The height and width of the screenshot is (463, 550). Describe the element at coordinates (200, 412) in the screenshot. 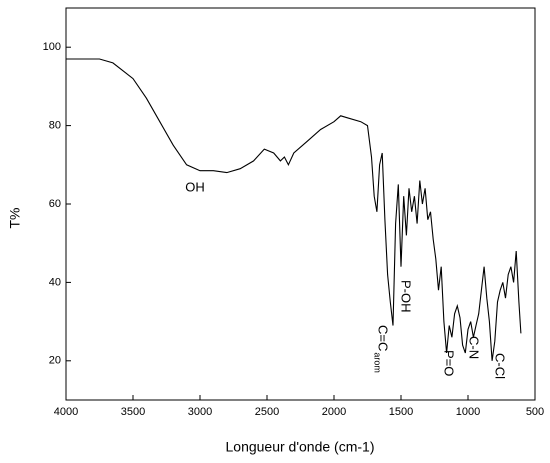

I see `x-tick-label: 3000` at that location.